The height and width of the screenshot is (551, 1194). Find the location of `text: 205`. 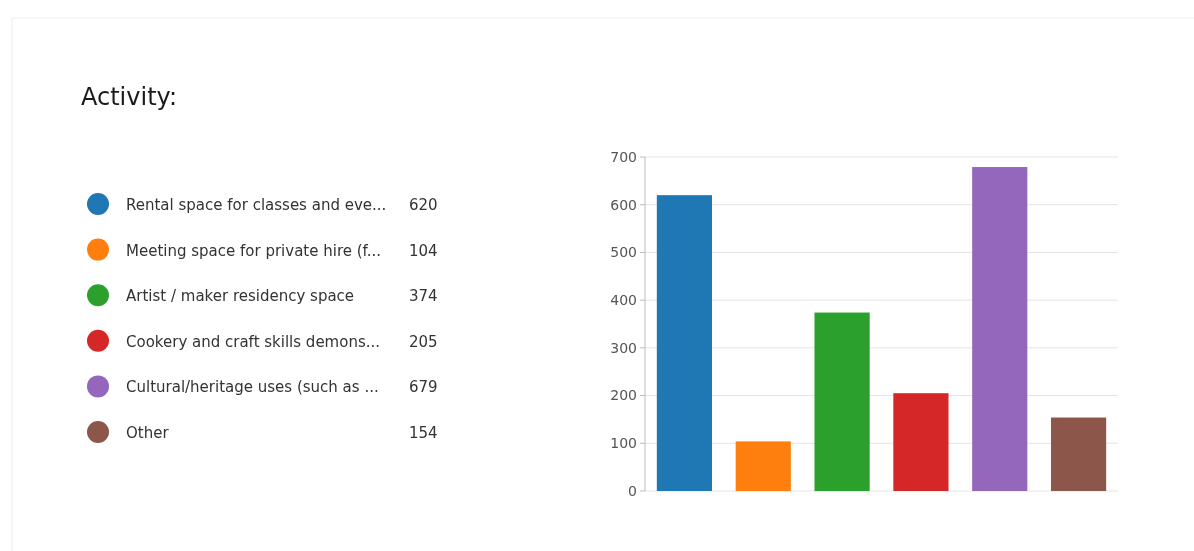

text: 205 is located at coordinates (423, 341).